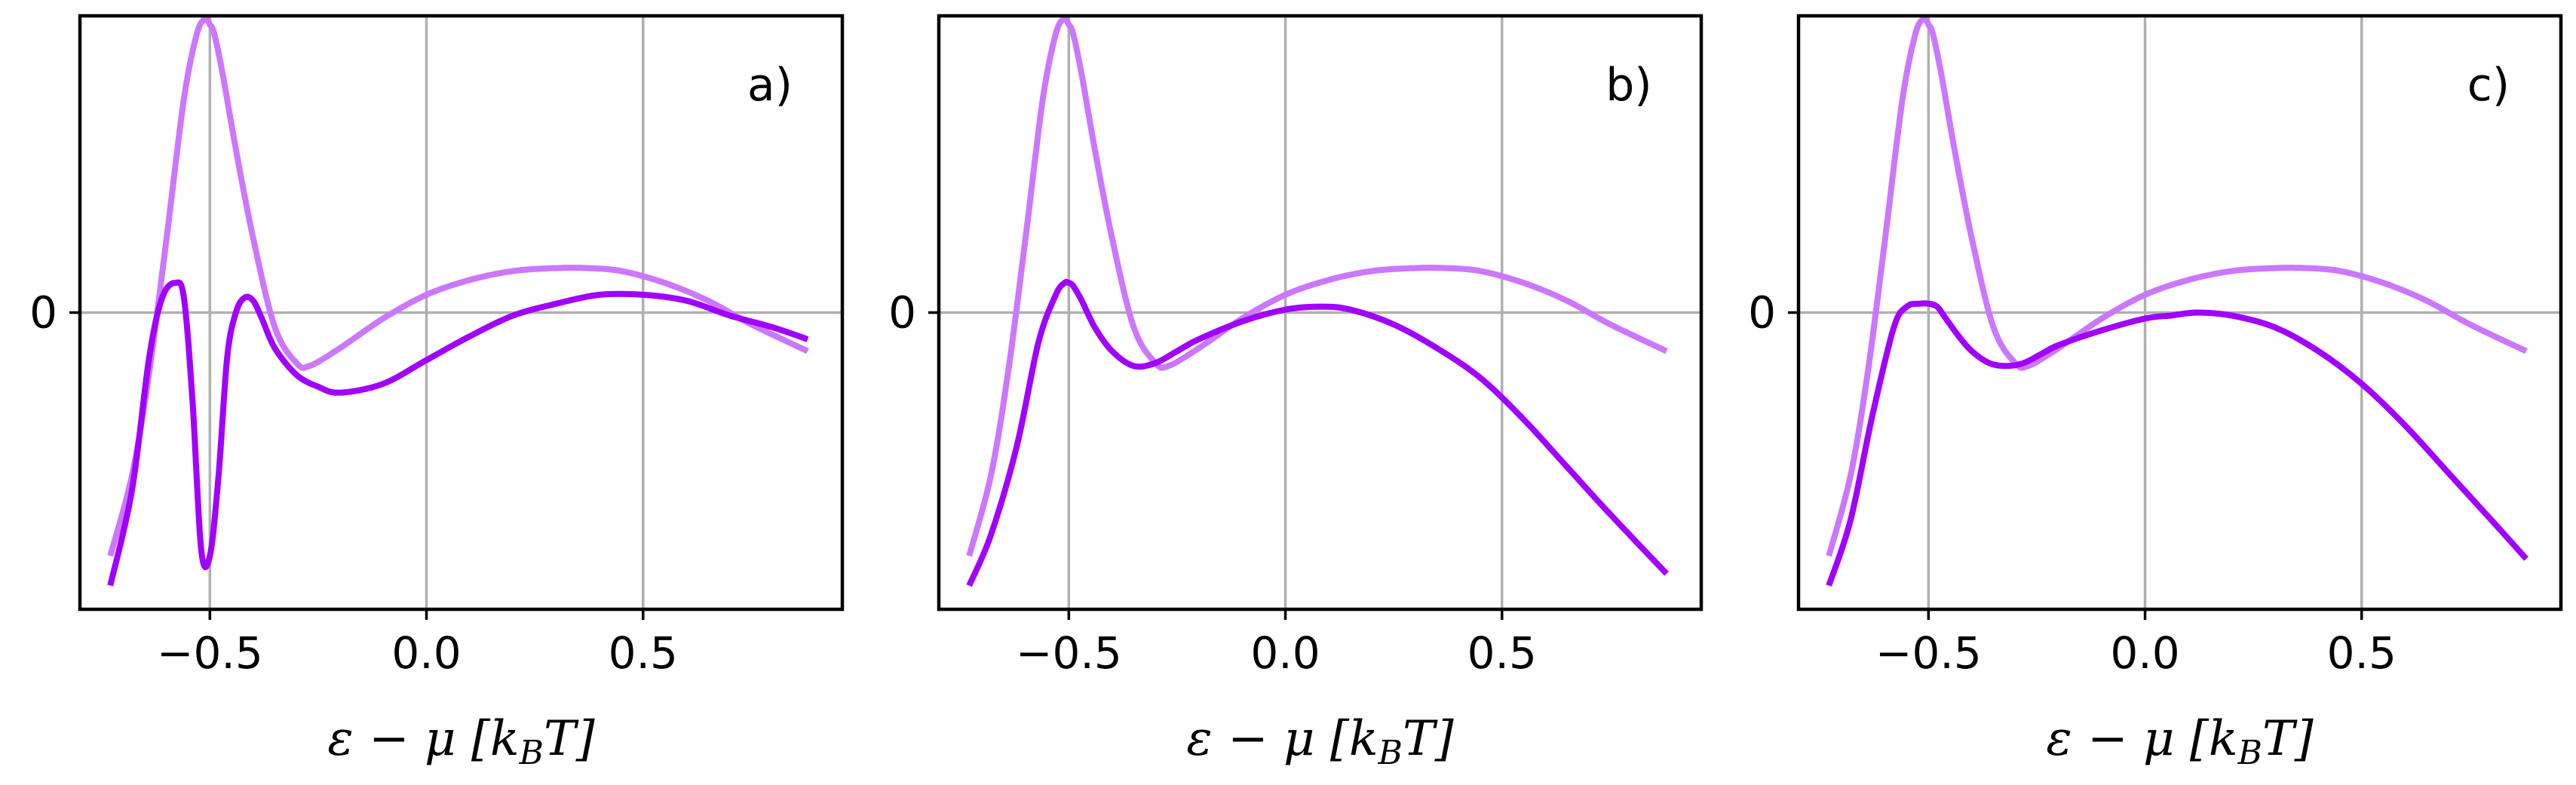 This screenshot has width=2576, height=785. Describe the element at coordinates (2488, 85) in the screenshot. I see `panel-label: c)` at that location.